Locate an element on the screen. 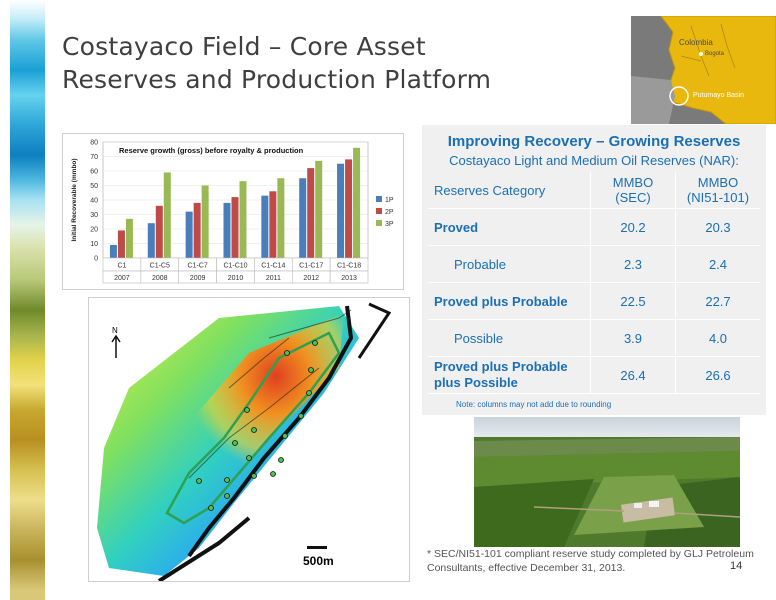 Image resolution: width=776 pixels, height=600 pixels. bar-2p-c1-c10 is located at coordinates (235, 227).